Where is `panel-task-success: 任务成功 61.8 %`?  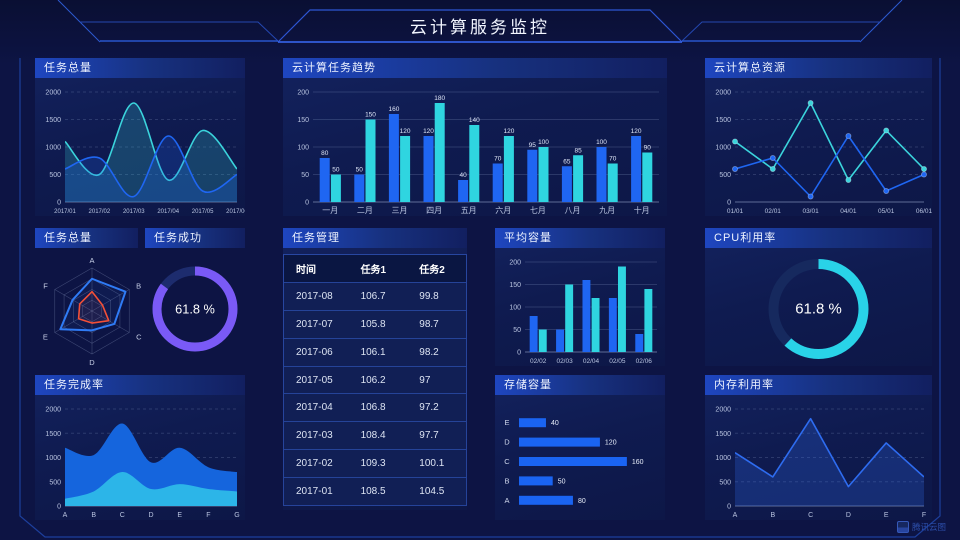
panel-task-success: 任务成功 61.8 % is located at coordinates (195, 297).